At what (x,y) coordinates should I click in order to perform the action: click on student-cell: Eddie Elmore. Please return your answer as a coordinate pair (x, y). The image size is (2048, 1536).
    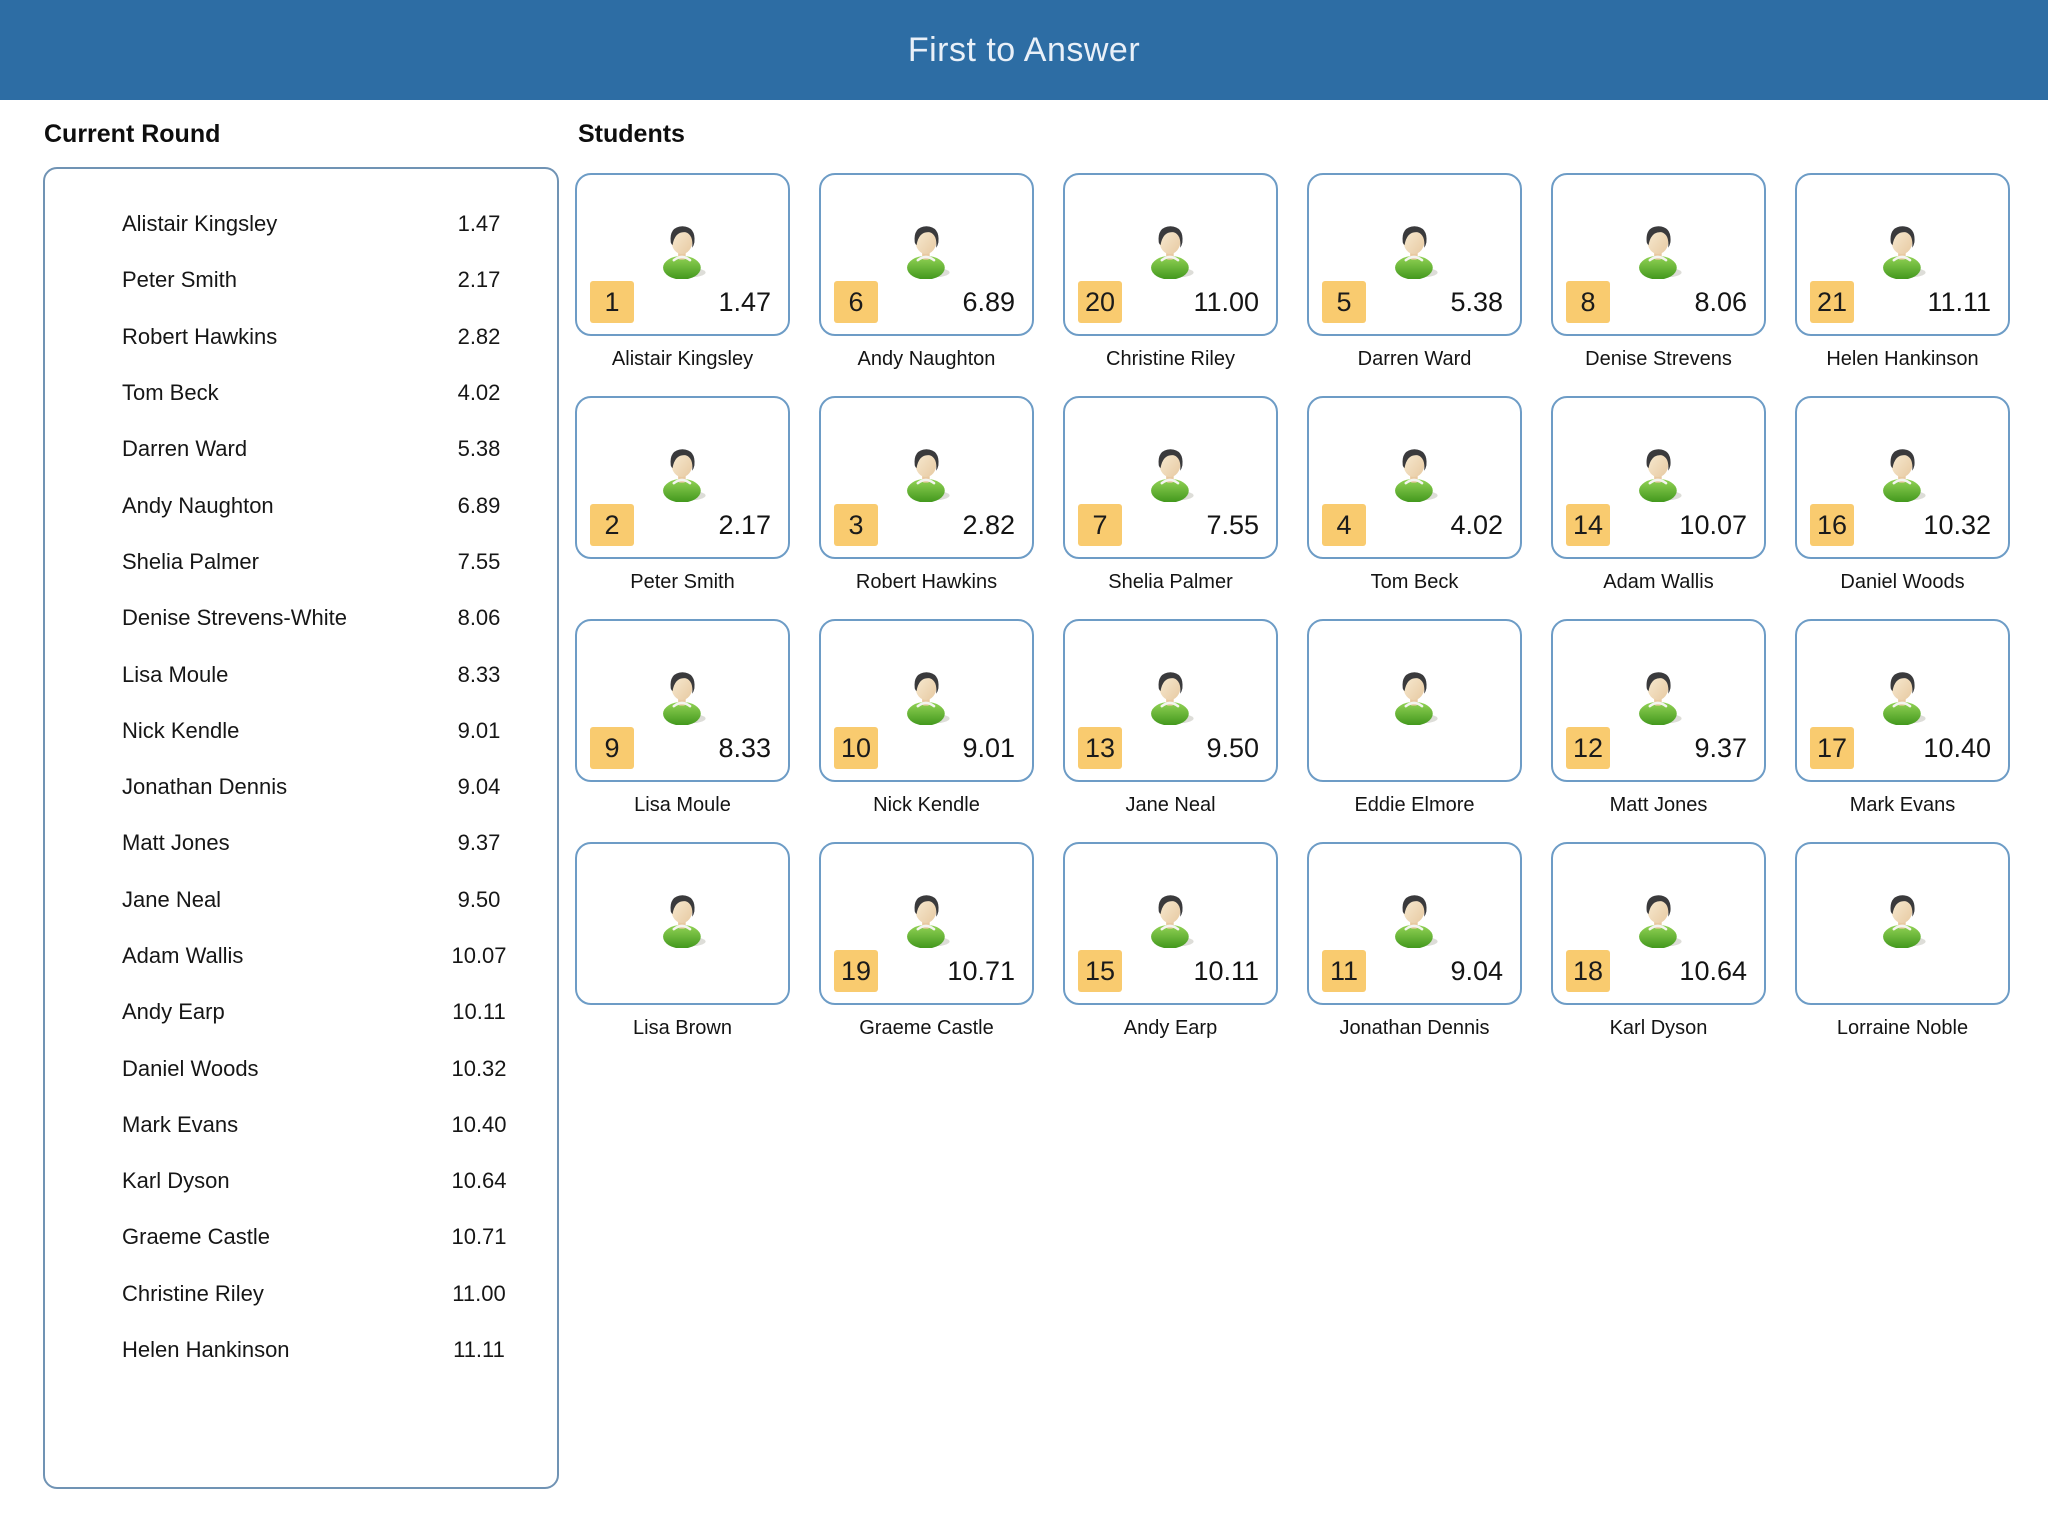
    Looking at the image, I should click on (1414, 718).